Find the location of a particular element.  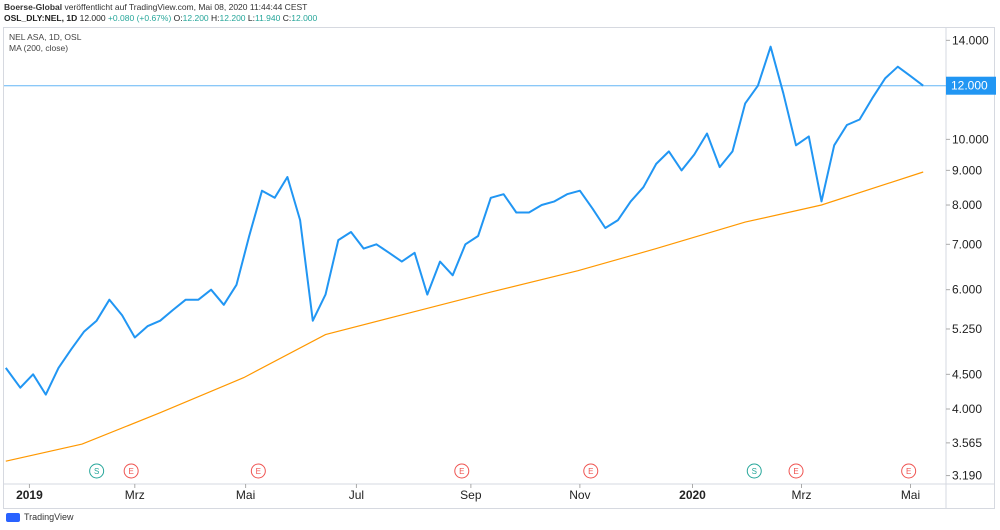

footer: TradingView is located at coordinates (40, 517).